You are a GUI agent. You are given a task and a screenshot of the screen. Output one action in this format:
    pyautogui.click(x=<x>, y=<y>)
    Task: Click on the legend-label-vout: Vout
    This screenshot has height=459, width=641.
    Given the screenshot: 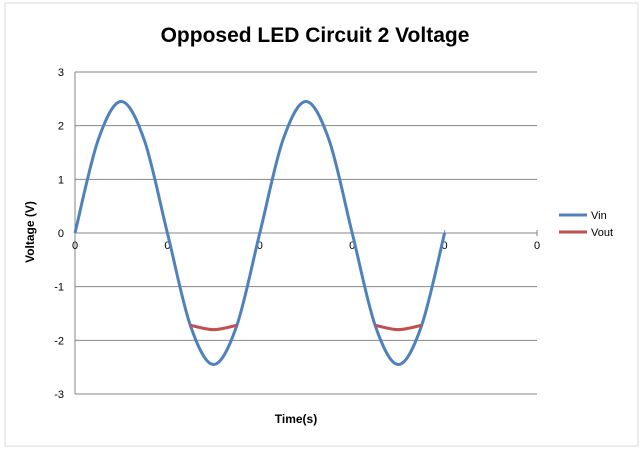 What is the action you would take?
    pyautogui.click(x=602, y=233)
    